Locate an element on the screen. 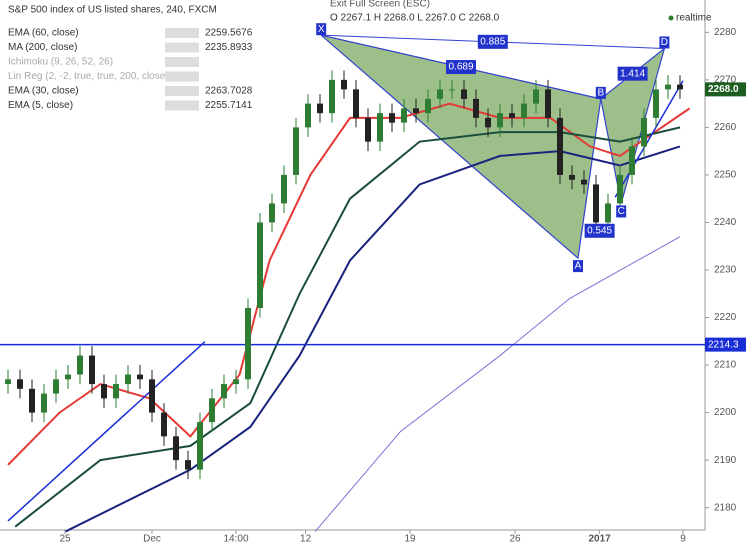 The width and height of the screenshot is (746, 552). x-tick-label: 14:00 is located at coordinates (235, 539).